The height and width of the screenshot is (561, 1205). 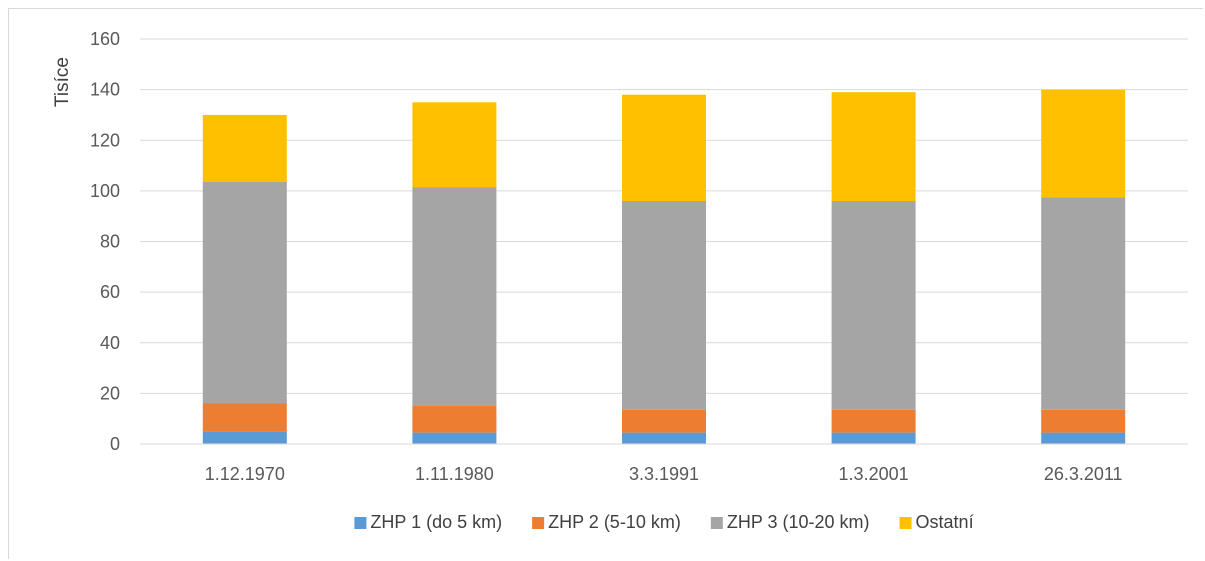 What do you see at coordinates (110, 292) in the screenshot?
I see `y-tick-label: 60` at bounding box center [110, 292].